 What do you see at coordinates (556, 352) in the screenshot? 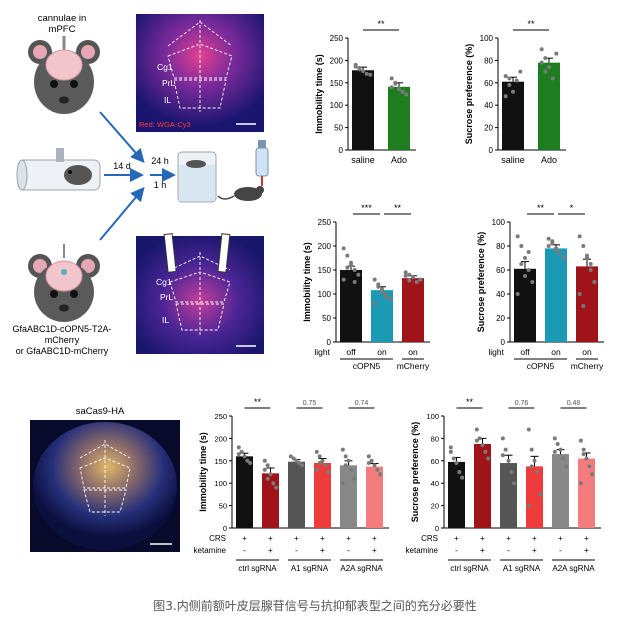
I see `x-category-label: on` at bounding box center [556, 352].